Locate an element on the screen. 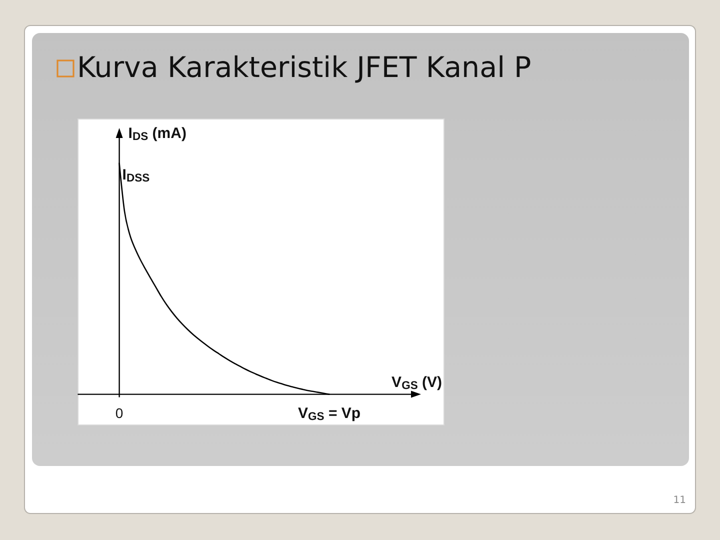  annotation: I$_{DSS}$ is located at coordinates (136, 175).